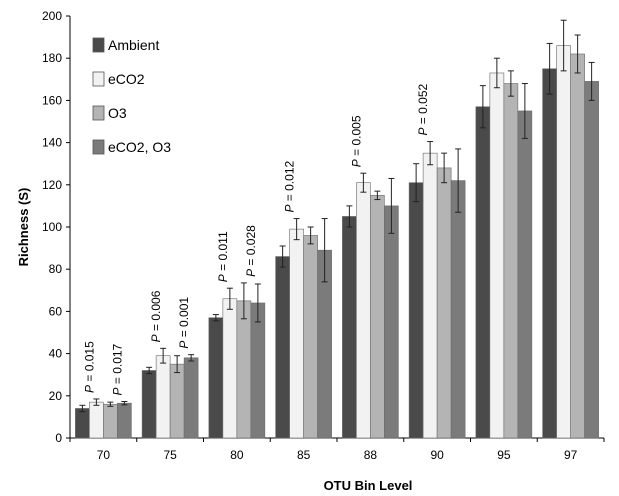 This screenshot has width=619, height=496. Describe the element at coordinates (104, 455) in the screenshot. I see `x-tick-label: 70` at that location.